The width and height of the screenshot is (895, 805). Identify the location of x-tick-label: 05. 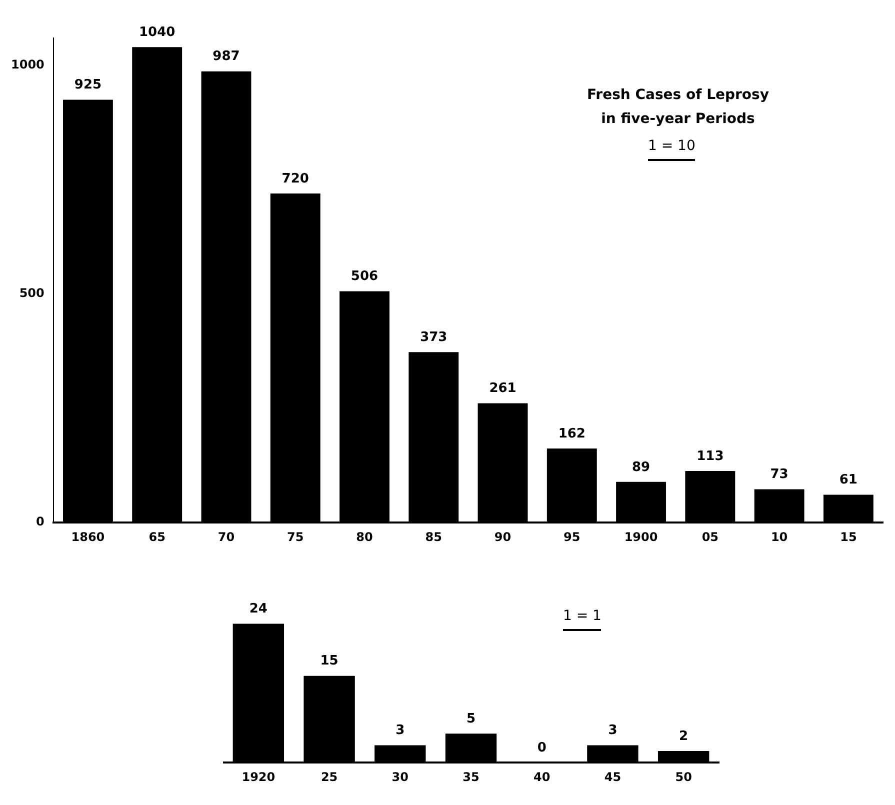
(710, 537).